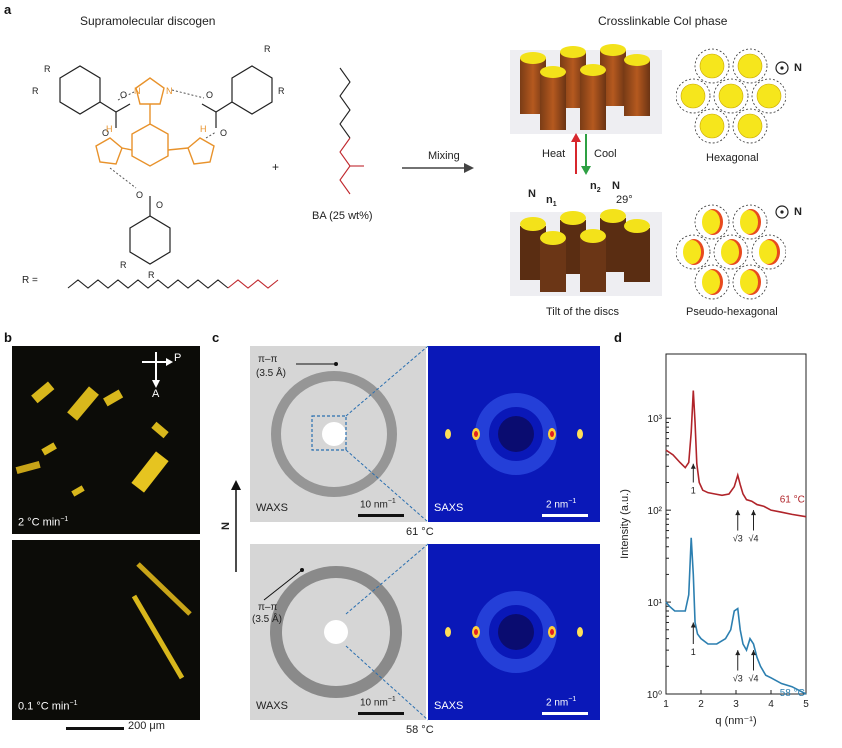 Image resolution: width=842 pixels, height=748 pixels. Describe the element at coordinates (792, 693) in the screenshot. I see `series-label: 58 °C` at that location.